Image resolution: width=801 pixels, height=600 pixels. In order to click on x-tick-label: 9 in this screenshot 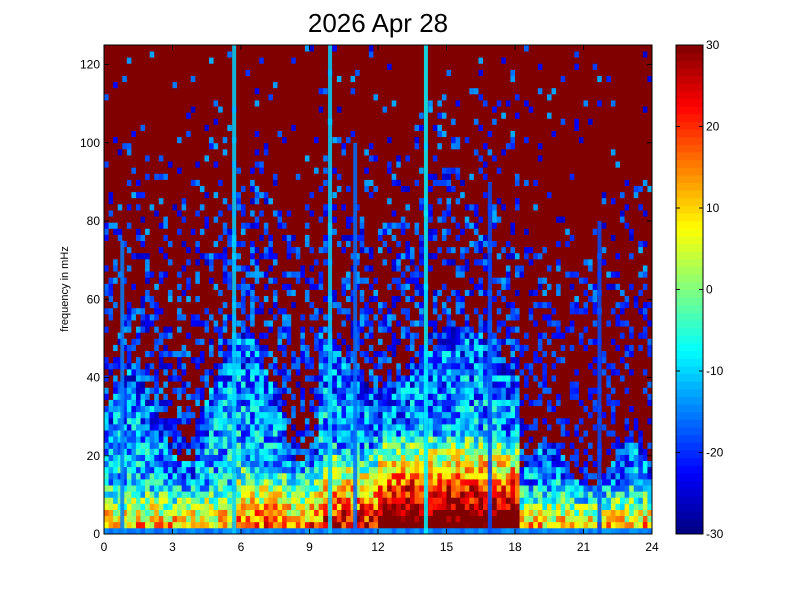, I will do `click(309, 547)`.